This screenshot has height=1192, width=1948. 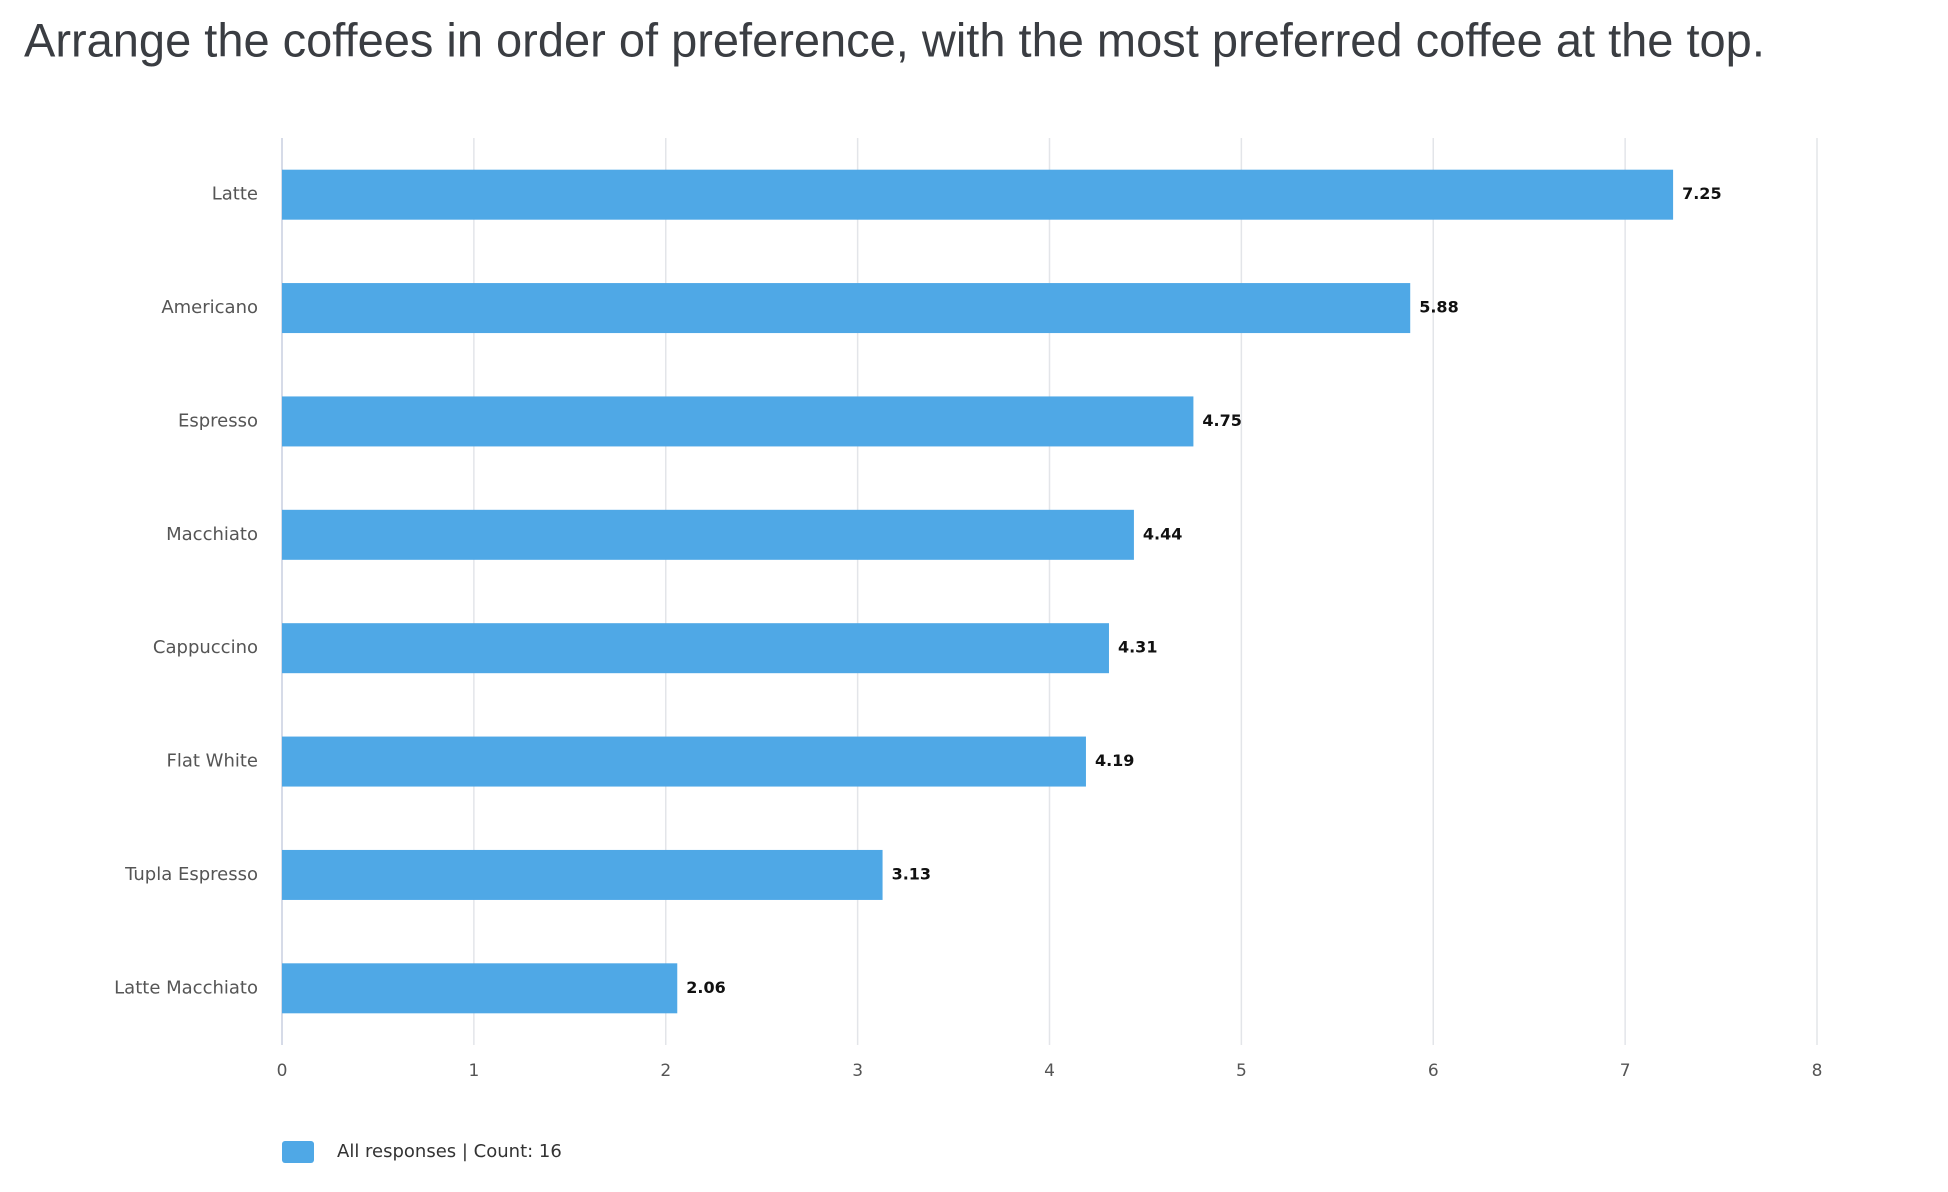 I want to click on y-tick-label: Tupla Espresso, so click(x=191, y=874).